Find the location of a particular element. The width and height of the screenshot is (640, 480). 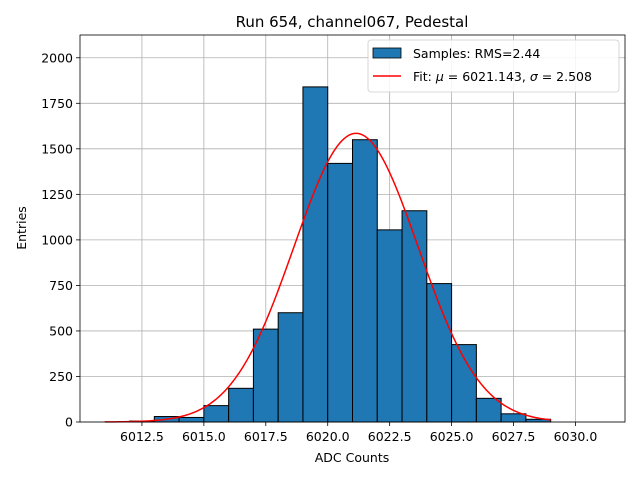

legend-swatch-samples is located at coordinates (387, 53).